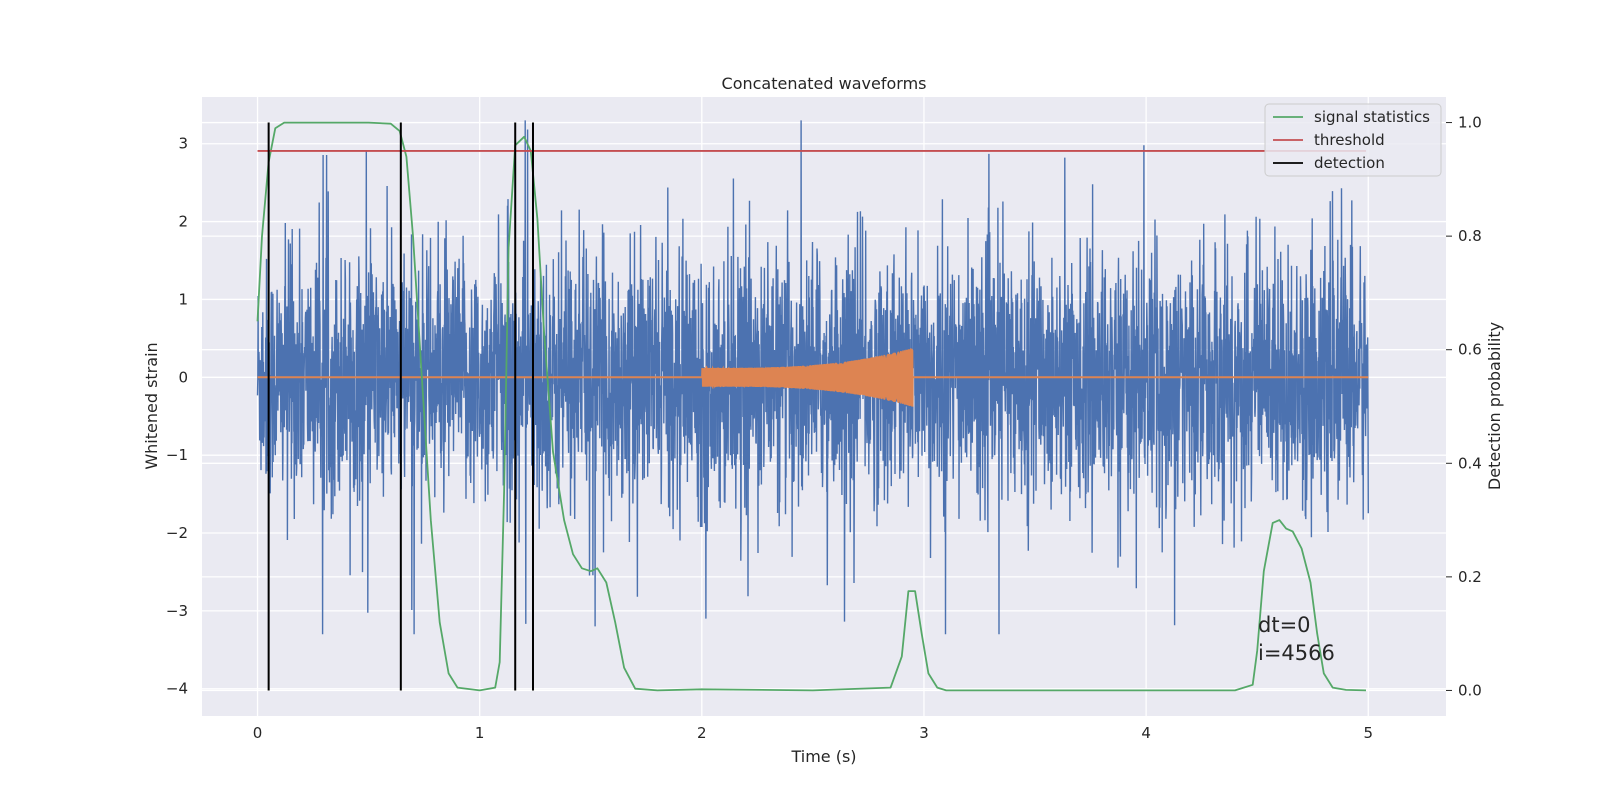 The image size is (1600, 804). What do you see at coordinates (183, 377) in the screenshot?
I see `y-tick-label: 0` at bounding box center [183, 377].